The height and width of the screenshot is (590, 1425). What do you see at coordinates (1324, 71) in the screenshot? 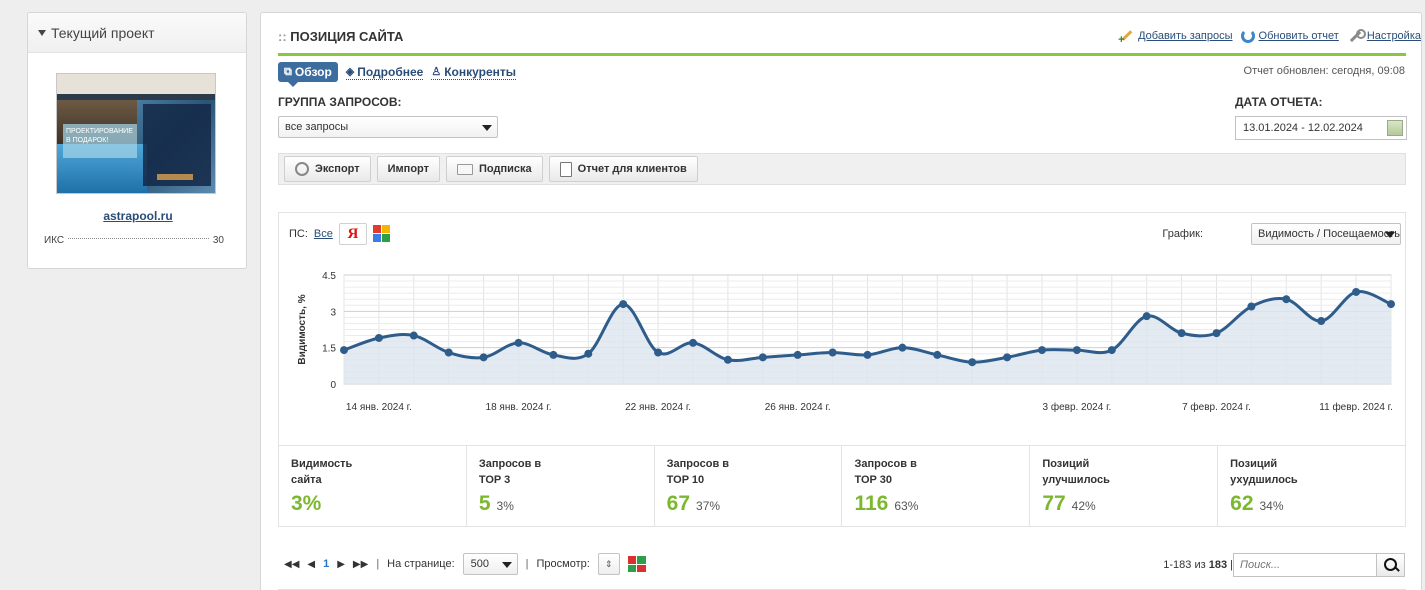
I see `report-updated-text: Отчет обновлен: сегодня, 09:08` at bounding box center [1324, 71].